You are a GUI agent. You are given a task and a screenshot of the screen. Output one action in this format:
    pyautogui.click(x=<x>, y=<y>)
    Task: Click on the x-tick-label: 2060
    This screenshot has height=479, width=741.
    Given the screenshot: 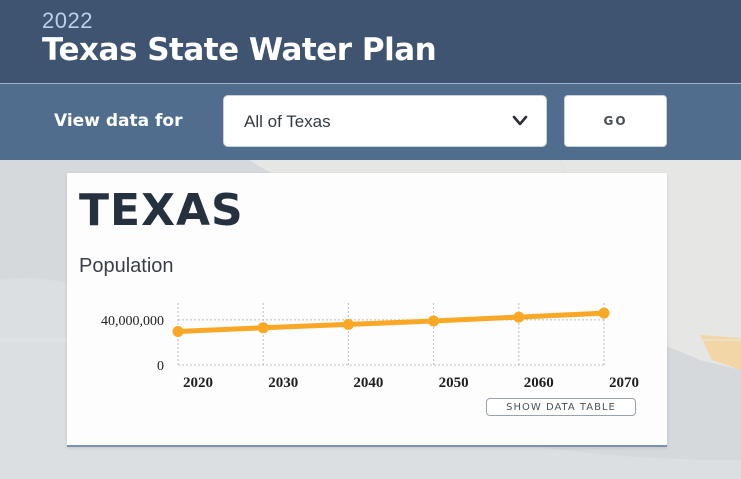 What is the action you would take?
    pyautogui.click(x=539, y=383)
    